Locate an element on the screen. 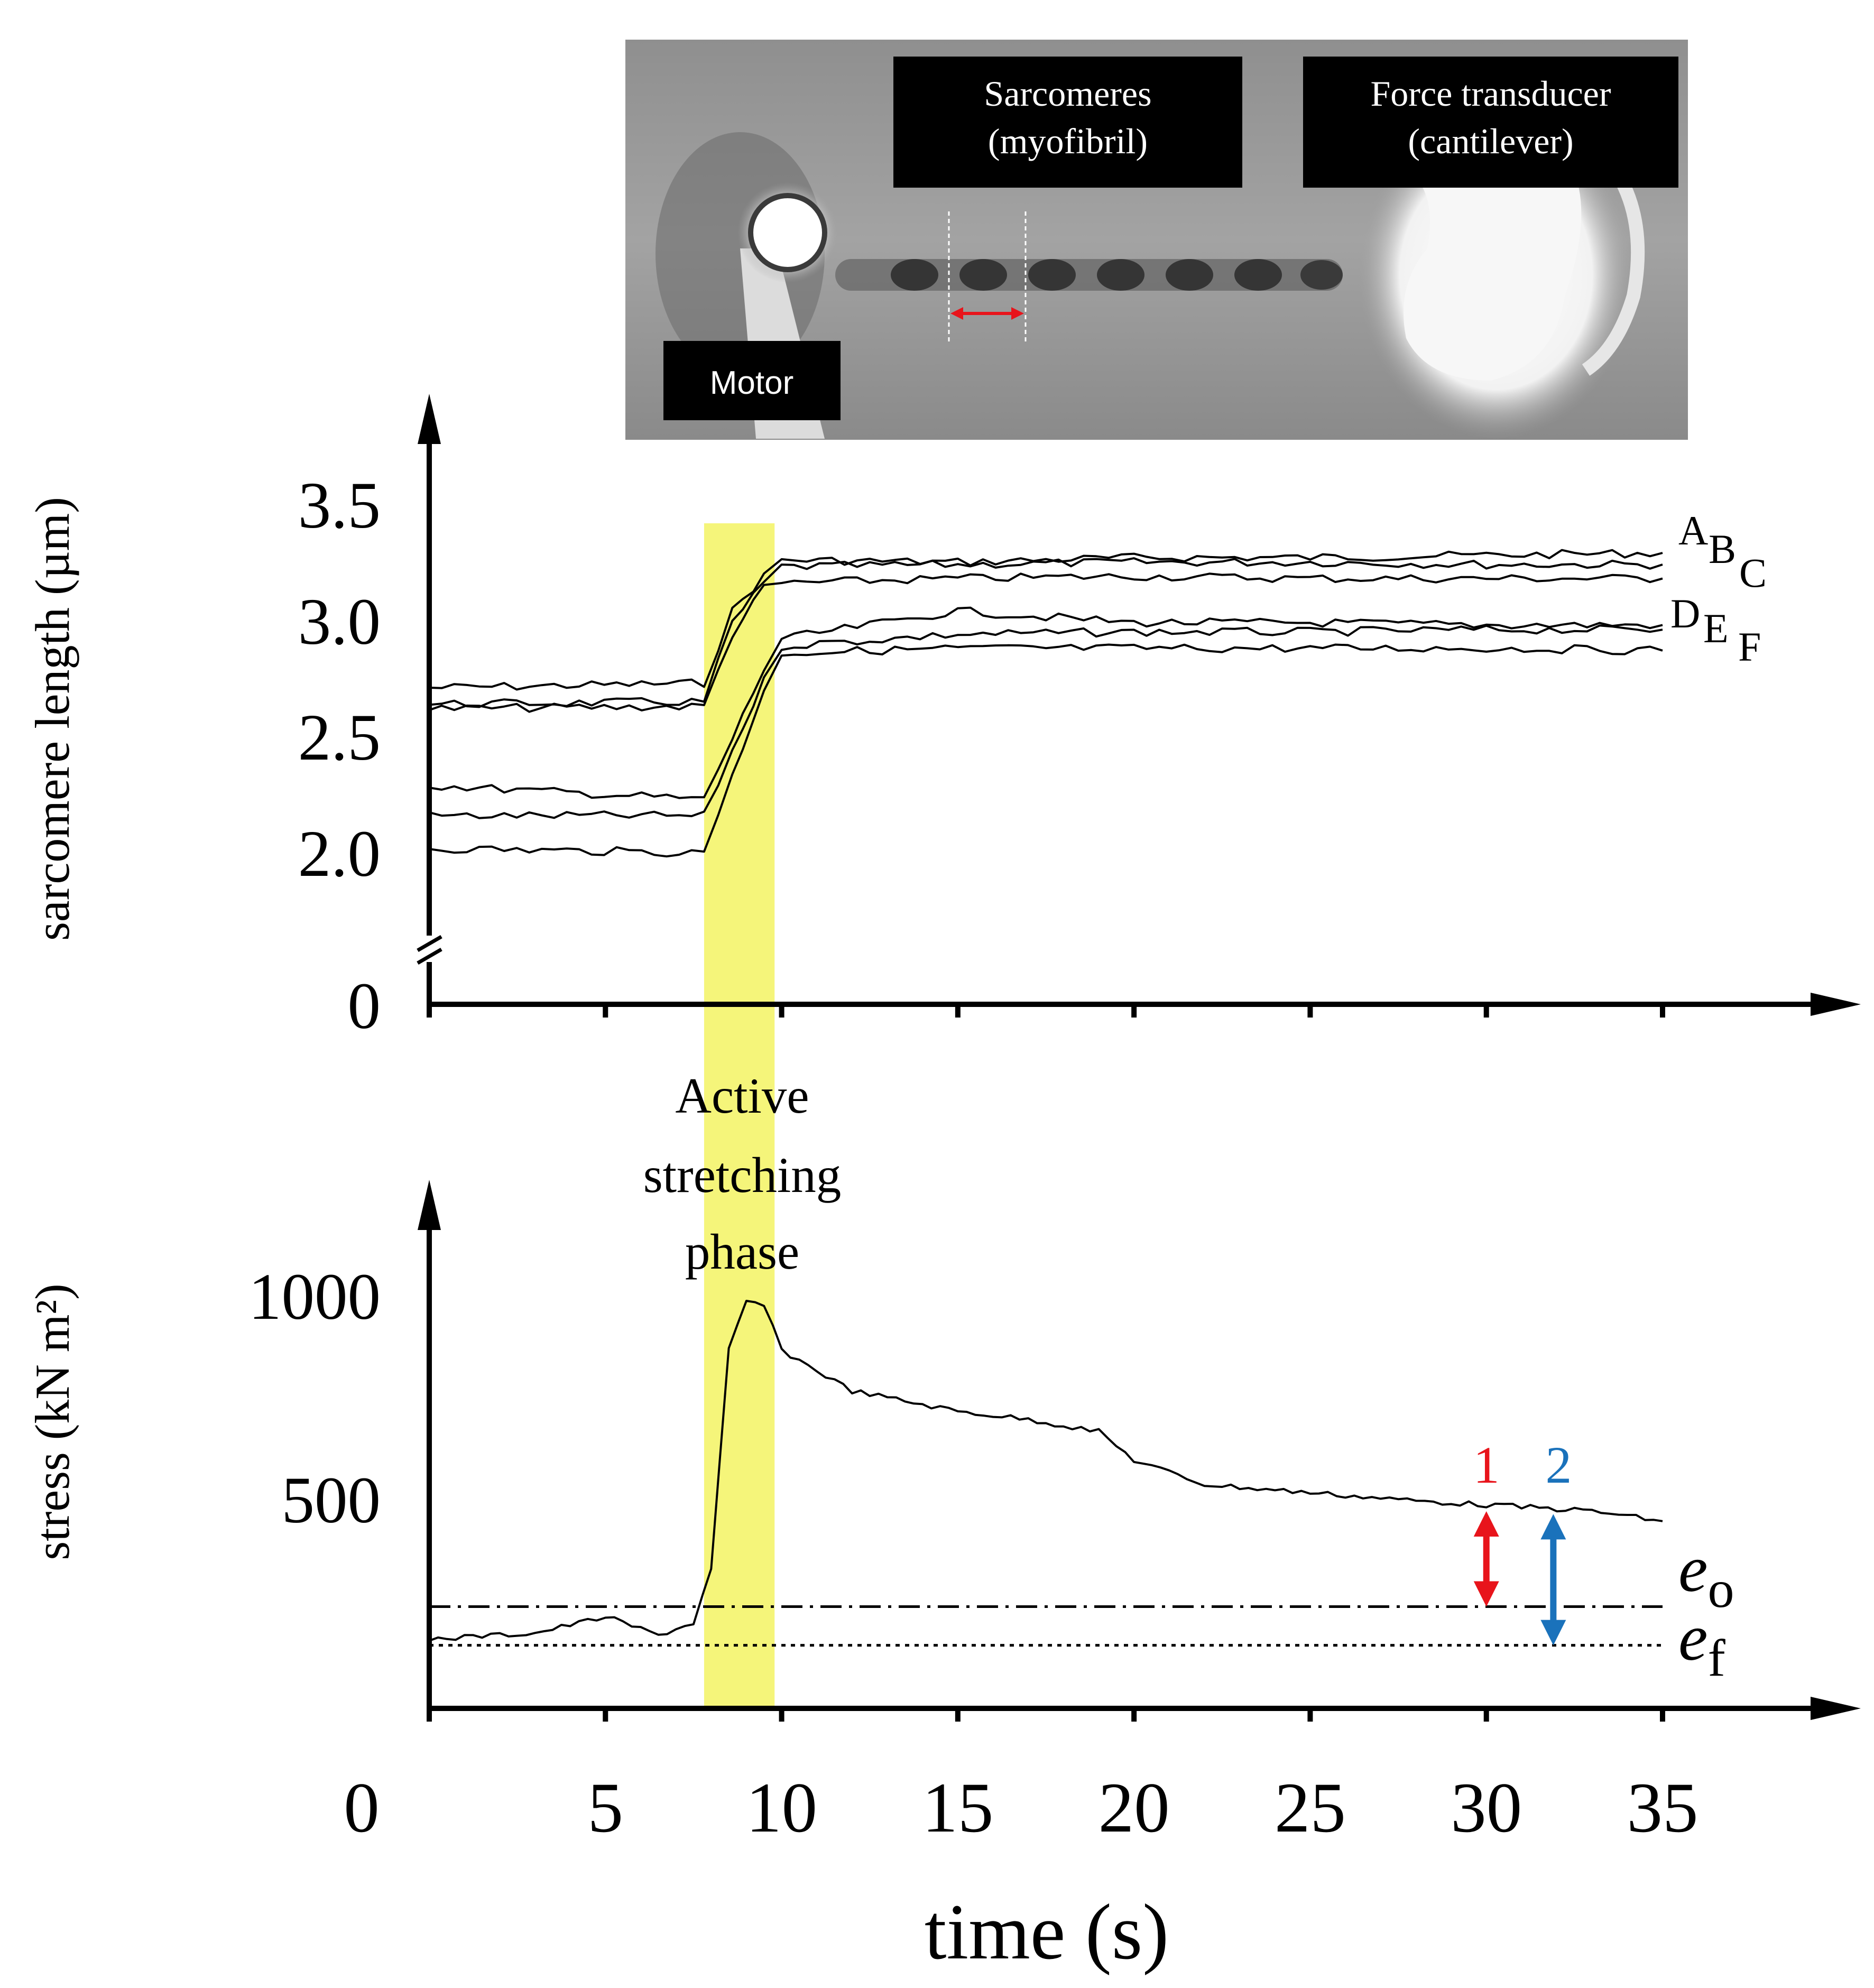 This screenshot has width=1874, height=1988. motor-label-box is located at coordinates (752, 381).